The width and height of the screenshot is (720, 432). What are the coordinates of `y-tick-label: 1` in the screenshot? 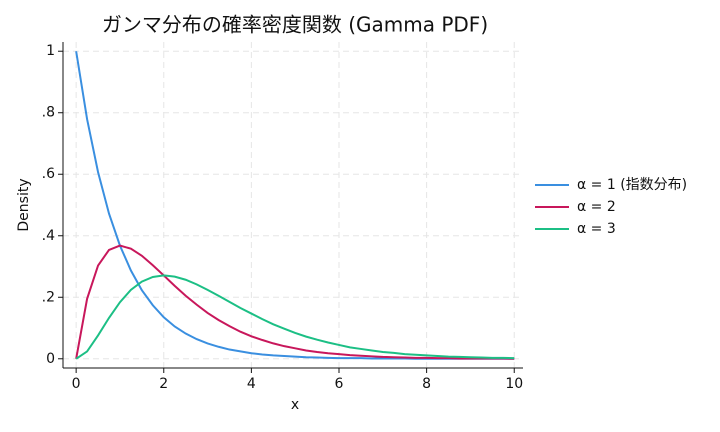 It's located at (50, 51).